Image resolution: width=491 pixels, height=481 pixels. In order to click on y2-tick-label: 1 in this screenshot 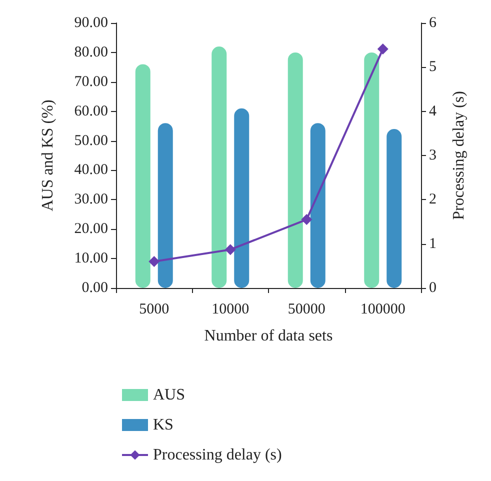, I will do `click(432, 244)`.